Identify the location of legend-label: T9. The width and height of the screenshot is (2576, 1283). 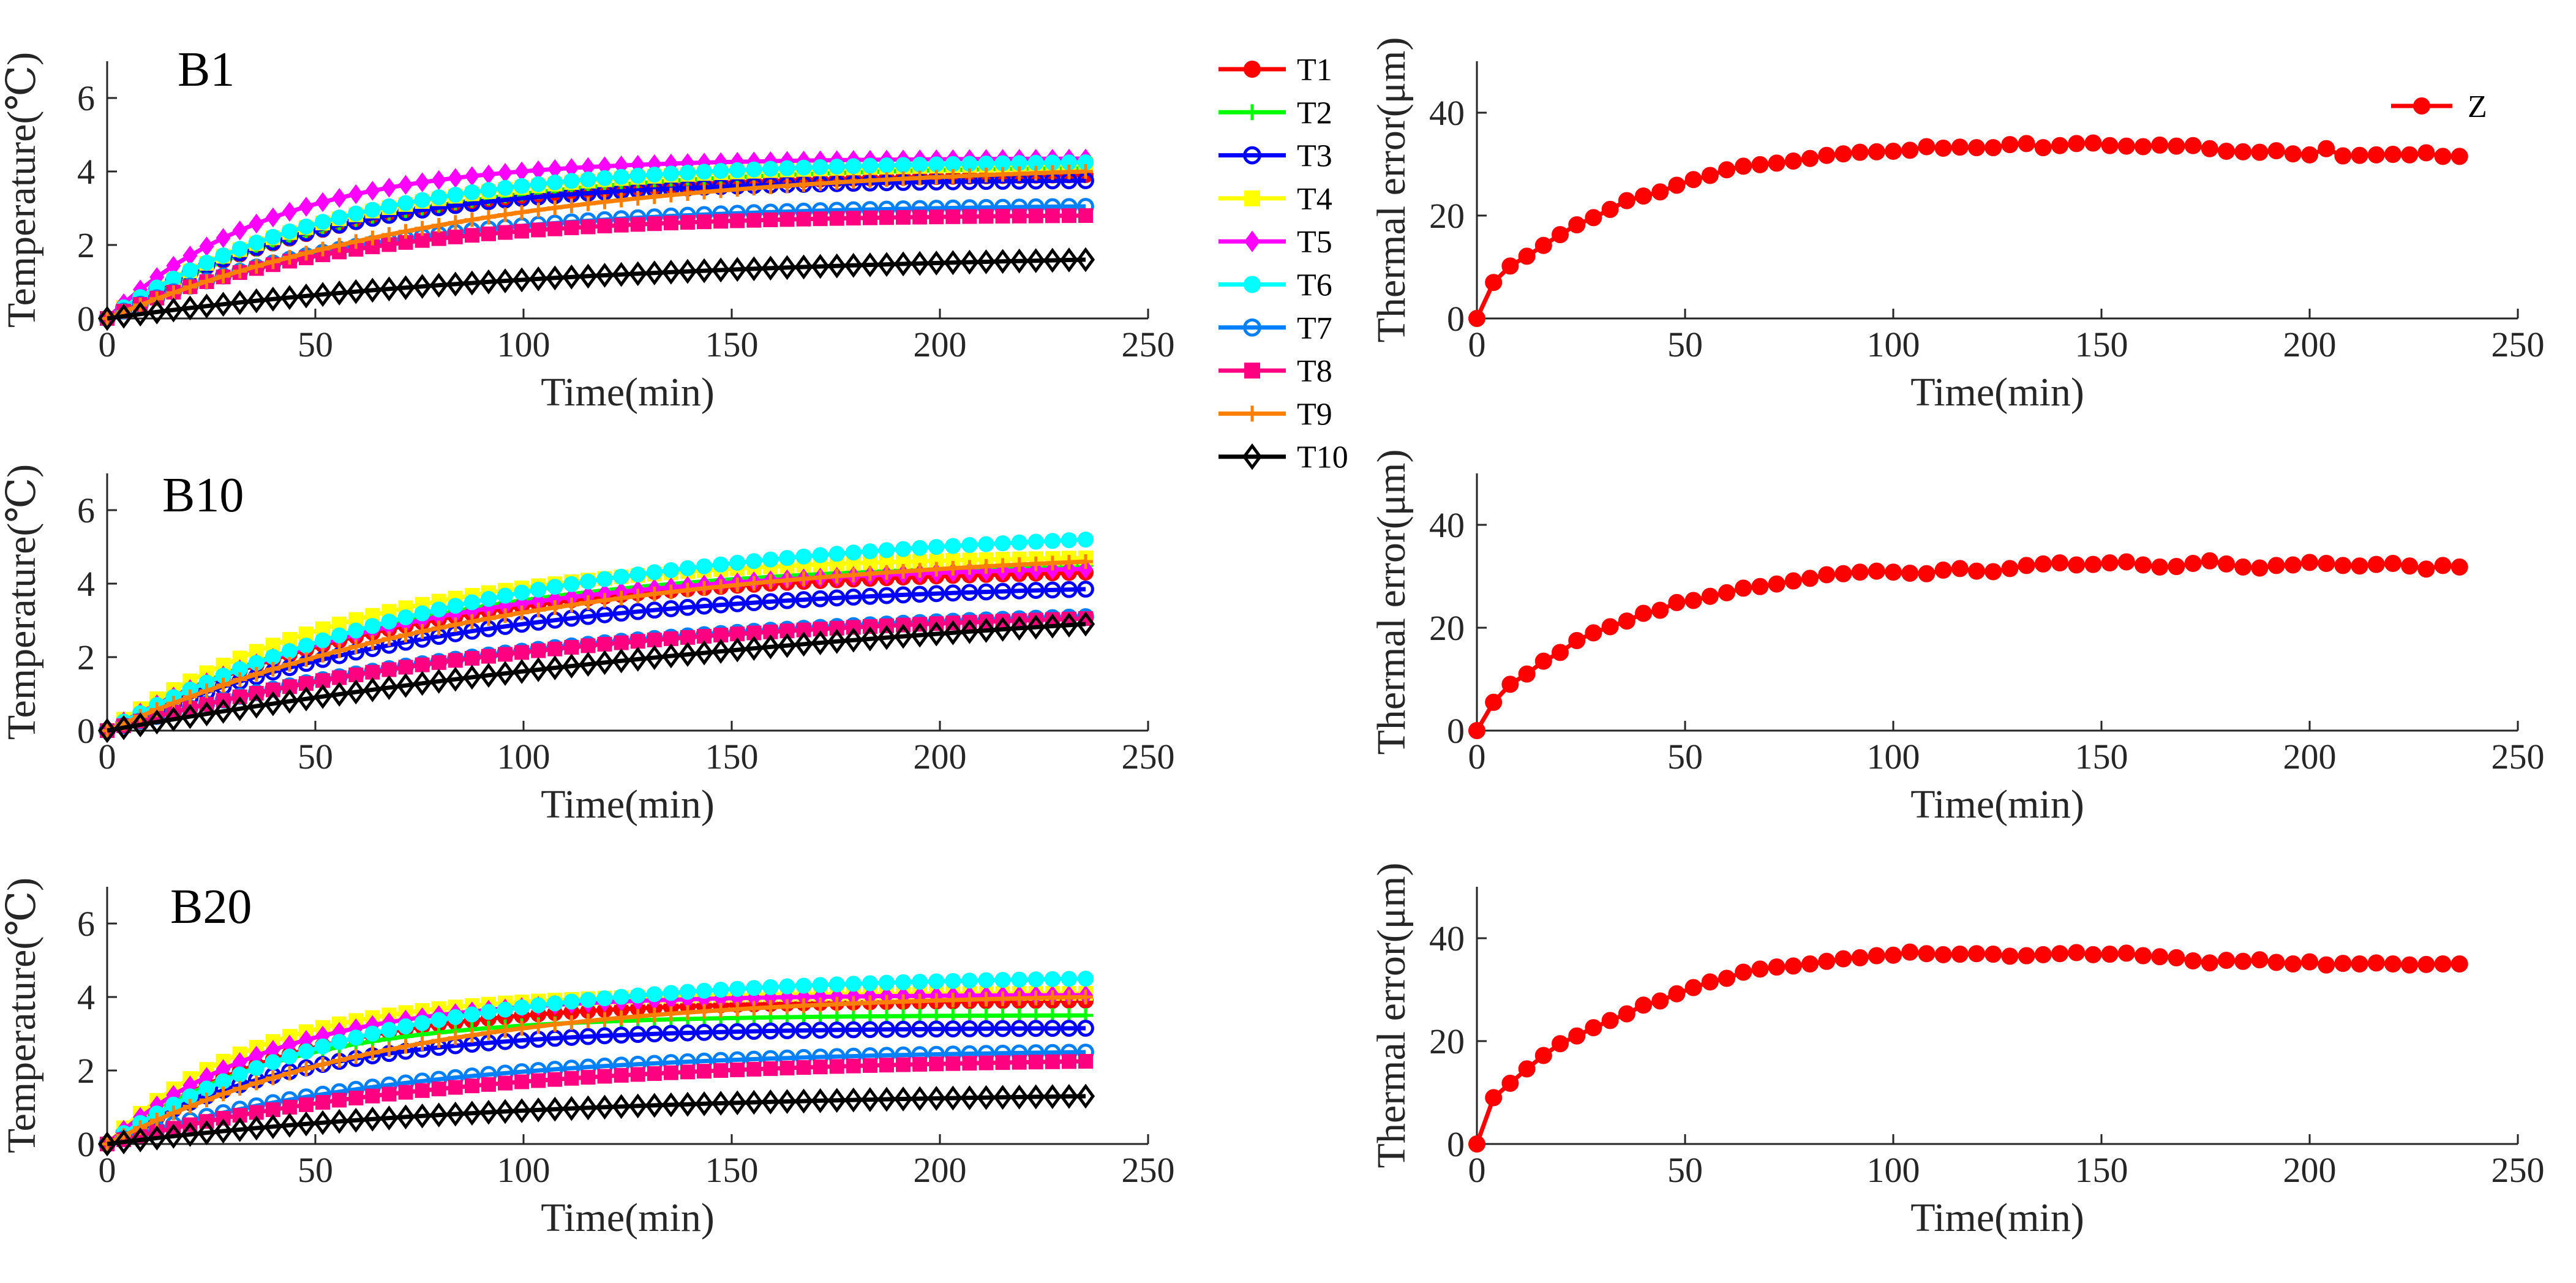
(1314, 414).